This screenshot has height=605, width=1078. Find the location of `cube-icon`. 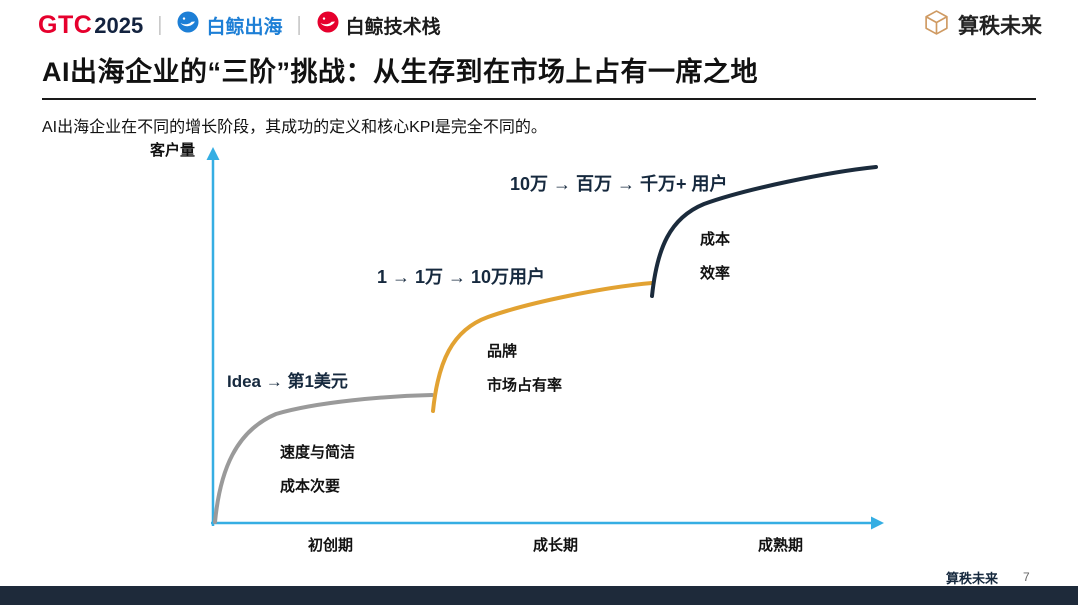

cube-icon is located at coordinates (936, 25).